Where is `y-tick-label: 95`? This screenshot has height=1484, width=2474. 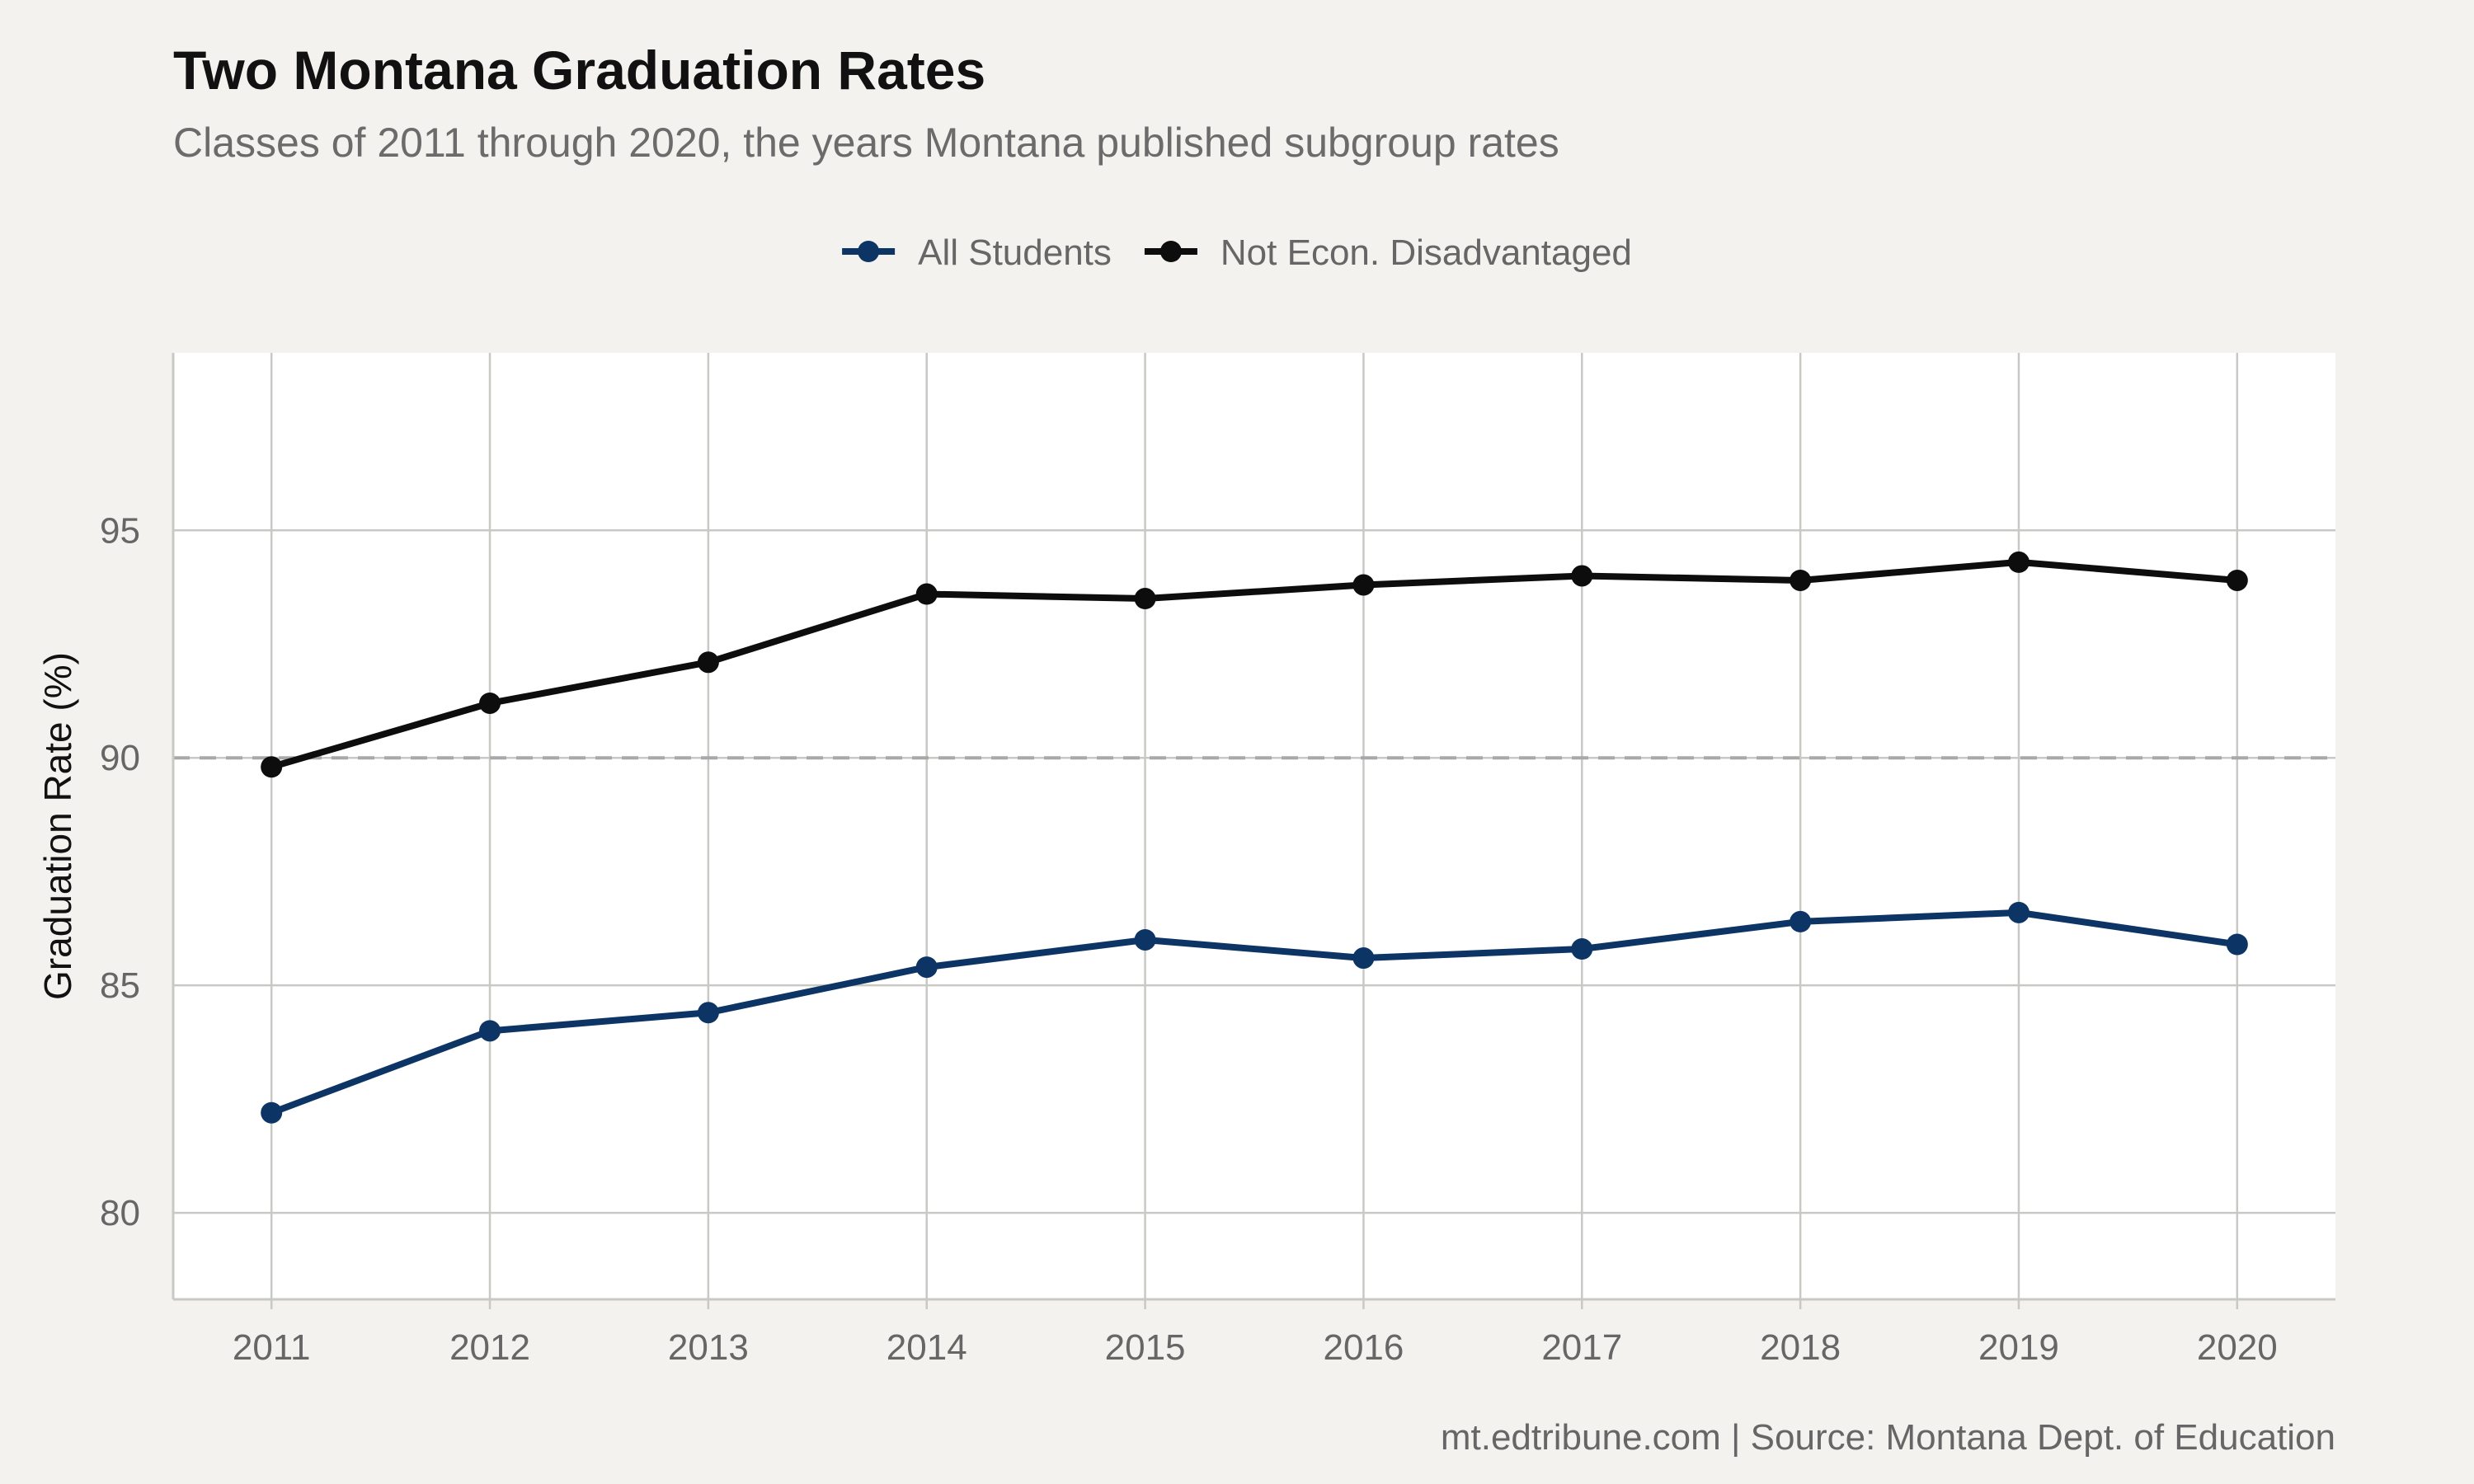 y-tick-label: 95 is located at coordinates (120, 530).